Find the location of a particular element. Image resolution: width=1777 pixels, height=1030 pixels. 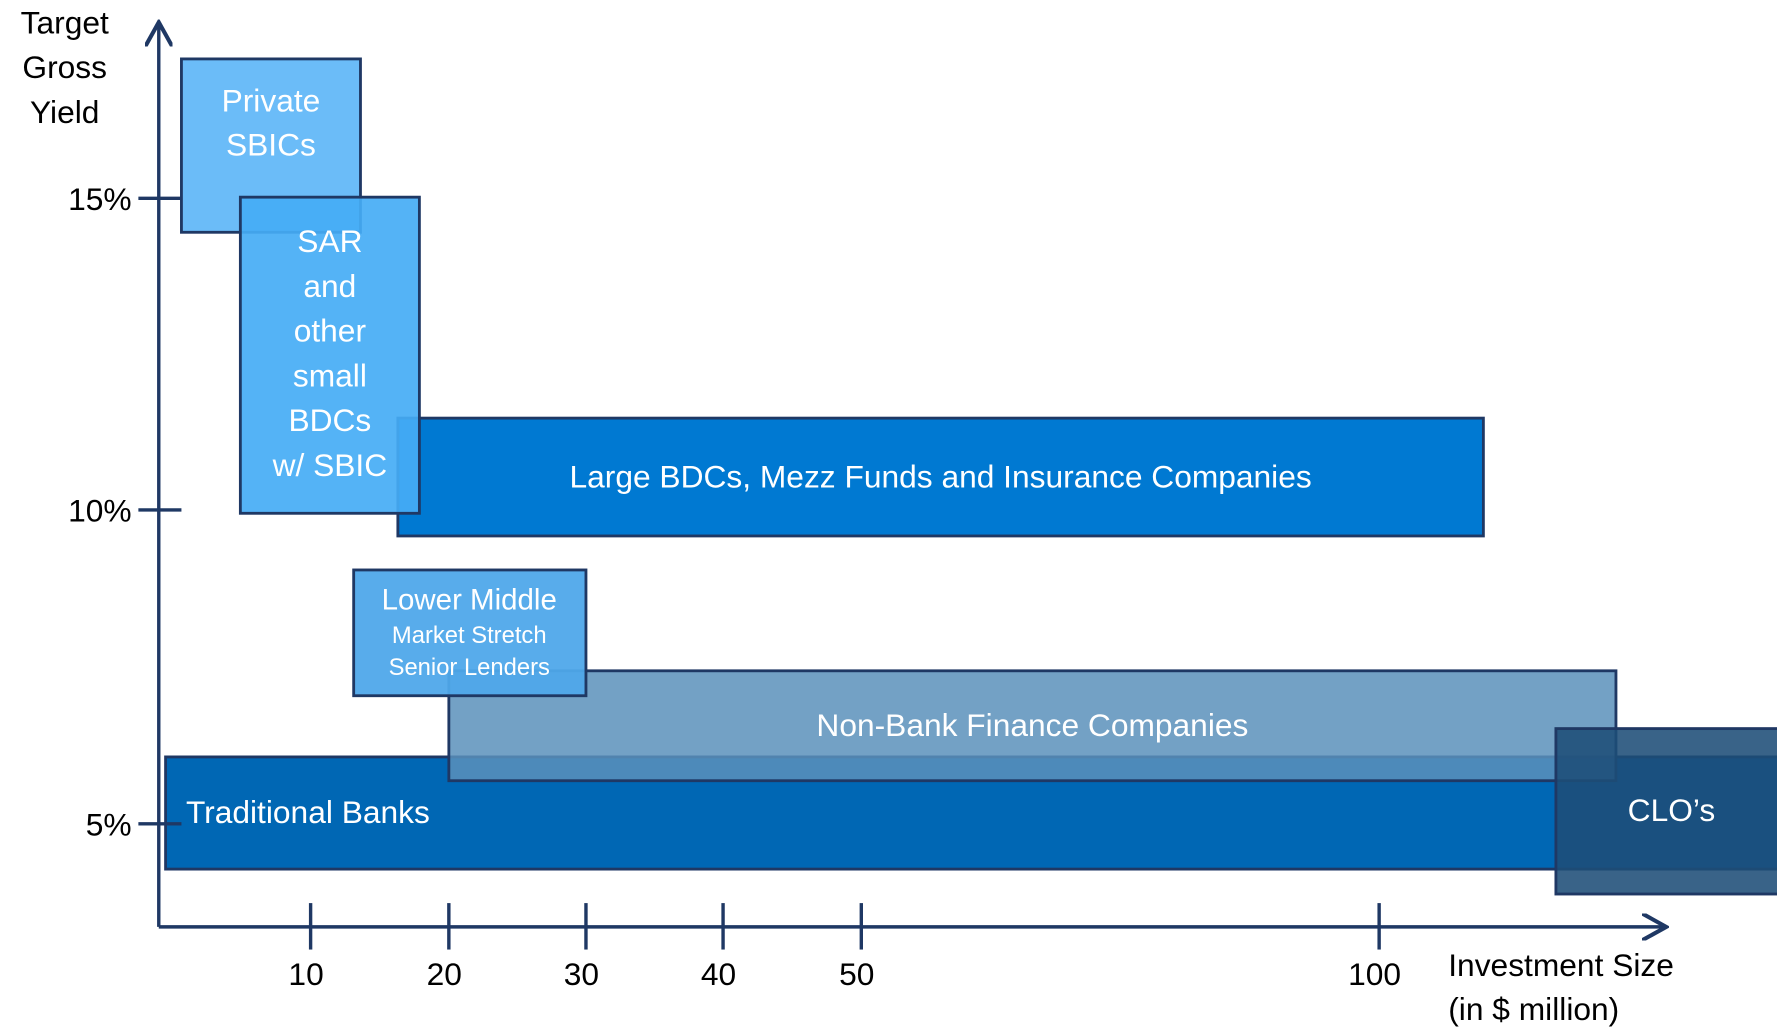

x-tick-label: 20 is located at coordinates (444, 974).